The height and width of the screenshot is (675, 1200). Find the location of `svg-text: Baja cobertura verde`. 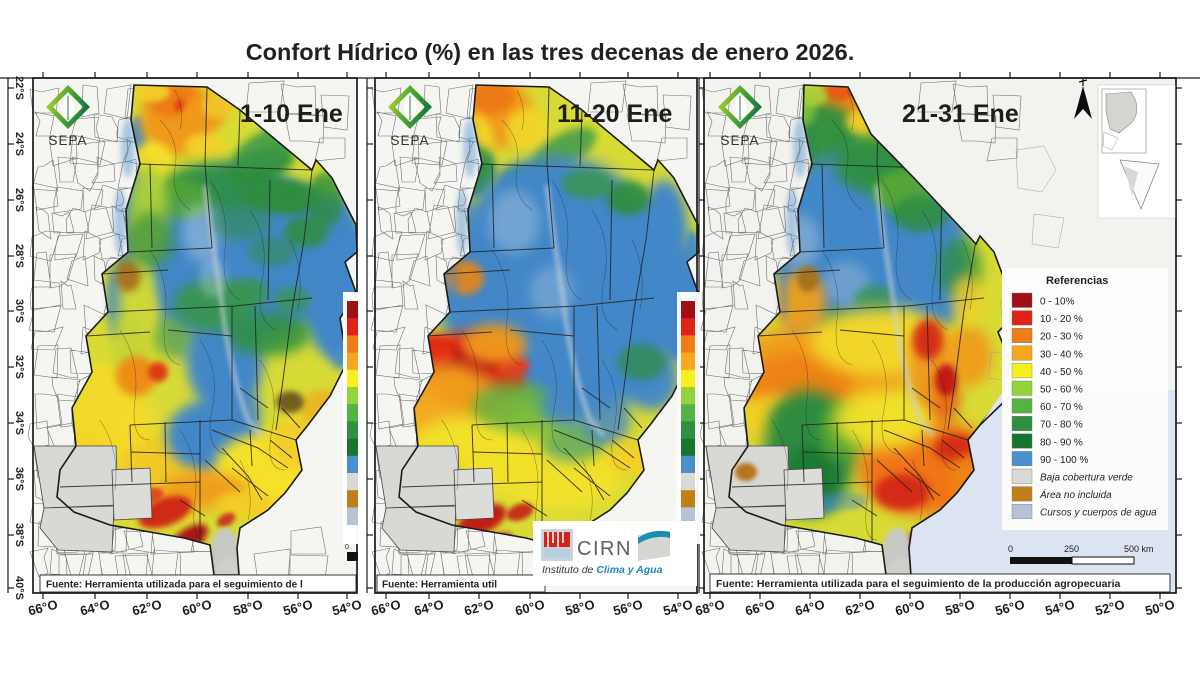

svg-text: Baja cobertura verde is located at coordinates (1086, 478).